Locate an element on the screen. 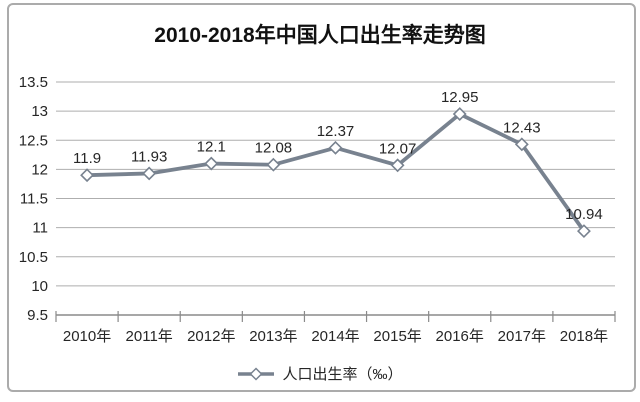 The width and height of the screenshot is (640, 402). y-tick-label: 12 is located at coordinates (39, 169).